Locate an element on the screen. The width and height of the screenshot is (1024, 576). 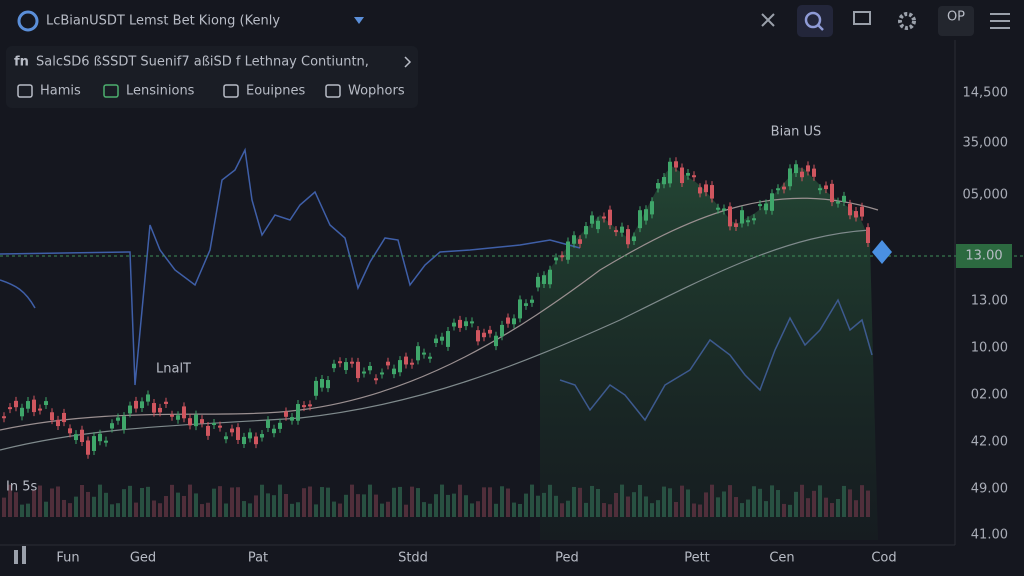
logo is located at coordinates (28, 21).